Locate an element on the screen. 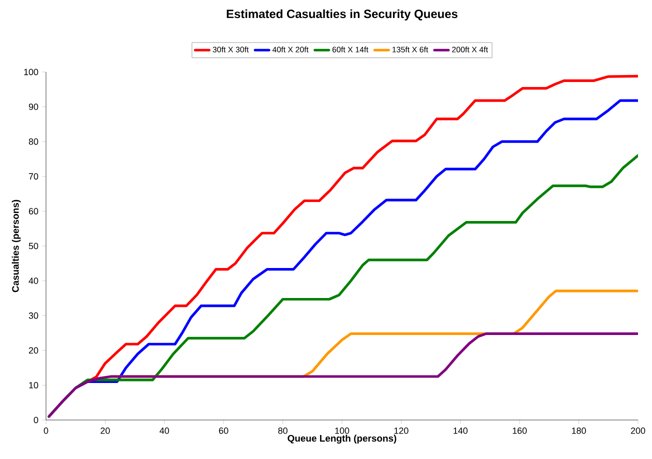 The width and height of the screenshot is (652, 459). y-tick-label: 30 is located at coordinates (33, 315).